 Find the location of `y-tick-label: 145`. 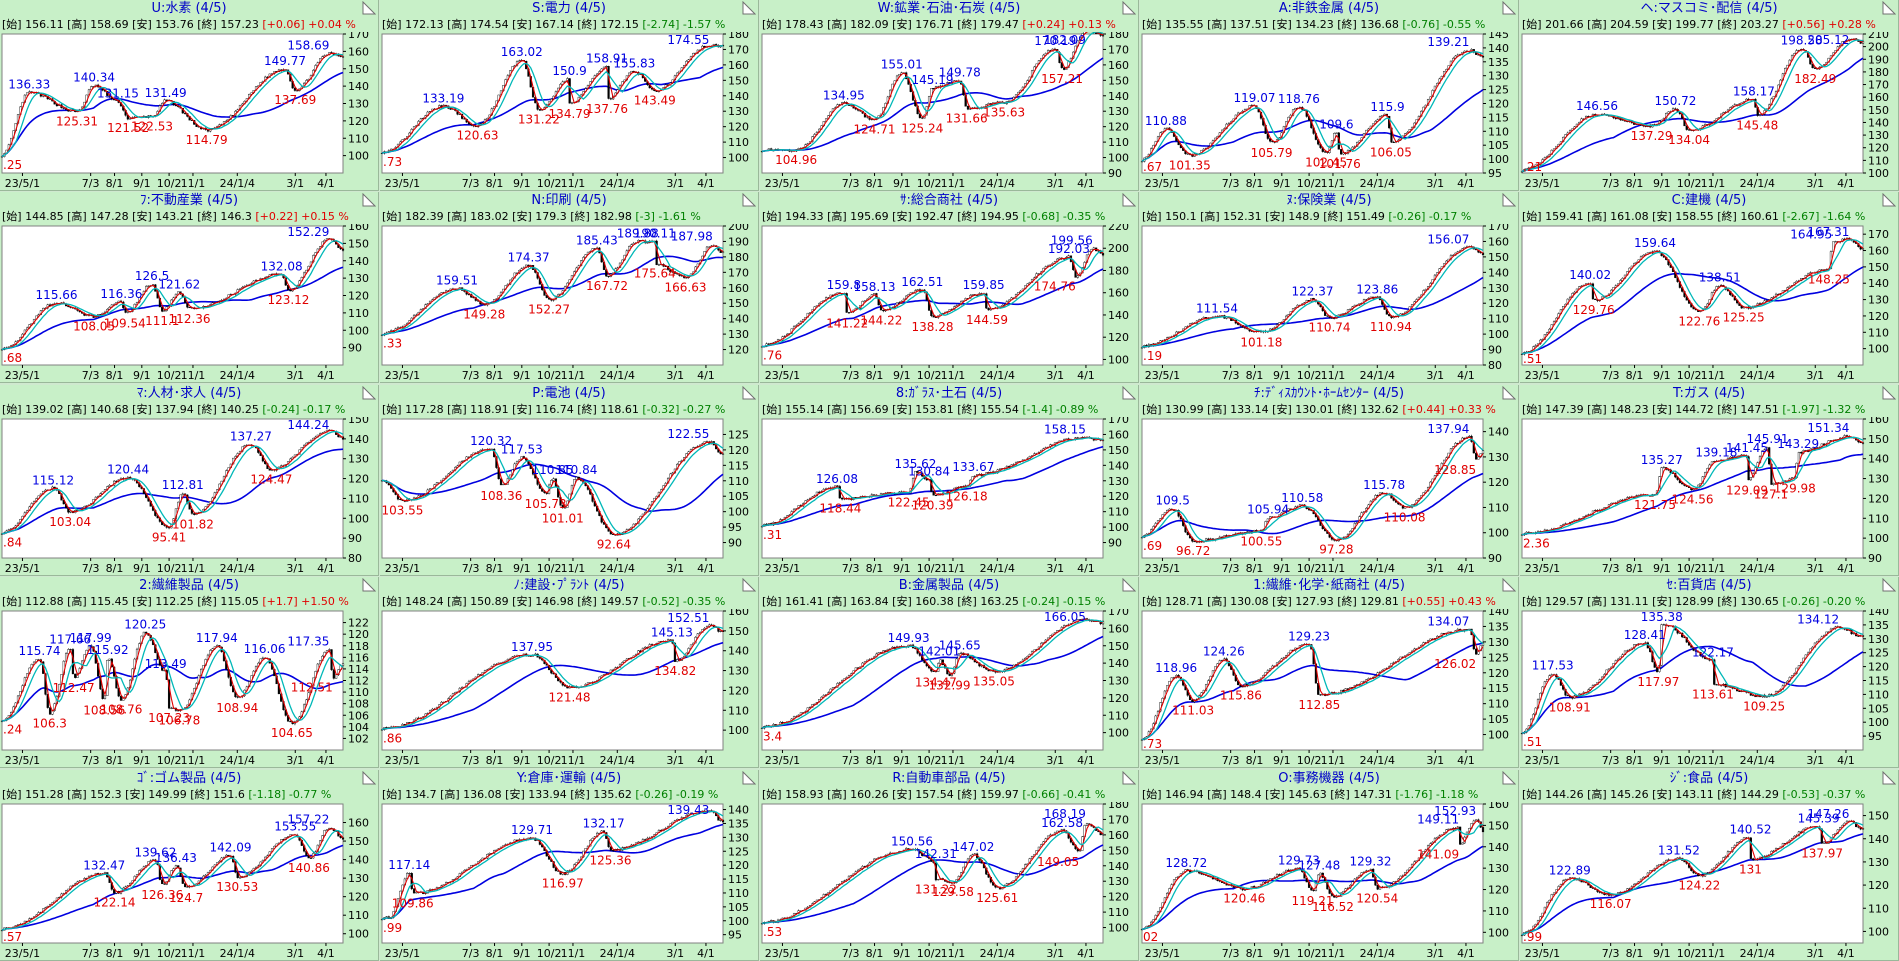

y-tick-label: 145 is located at coordinates (1498, 36).